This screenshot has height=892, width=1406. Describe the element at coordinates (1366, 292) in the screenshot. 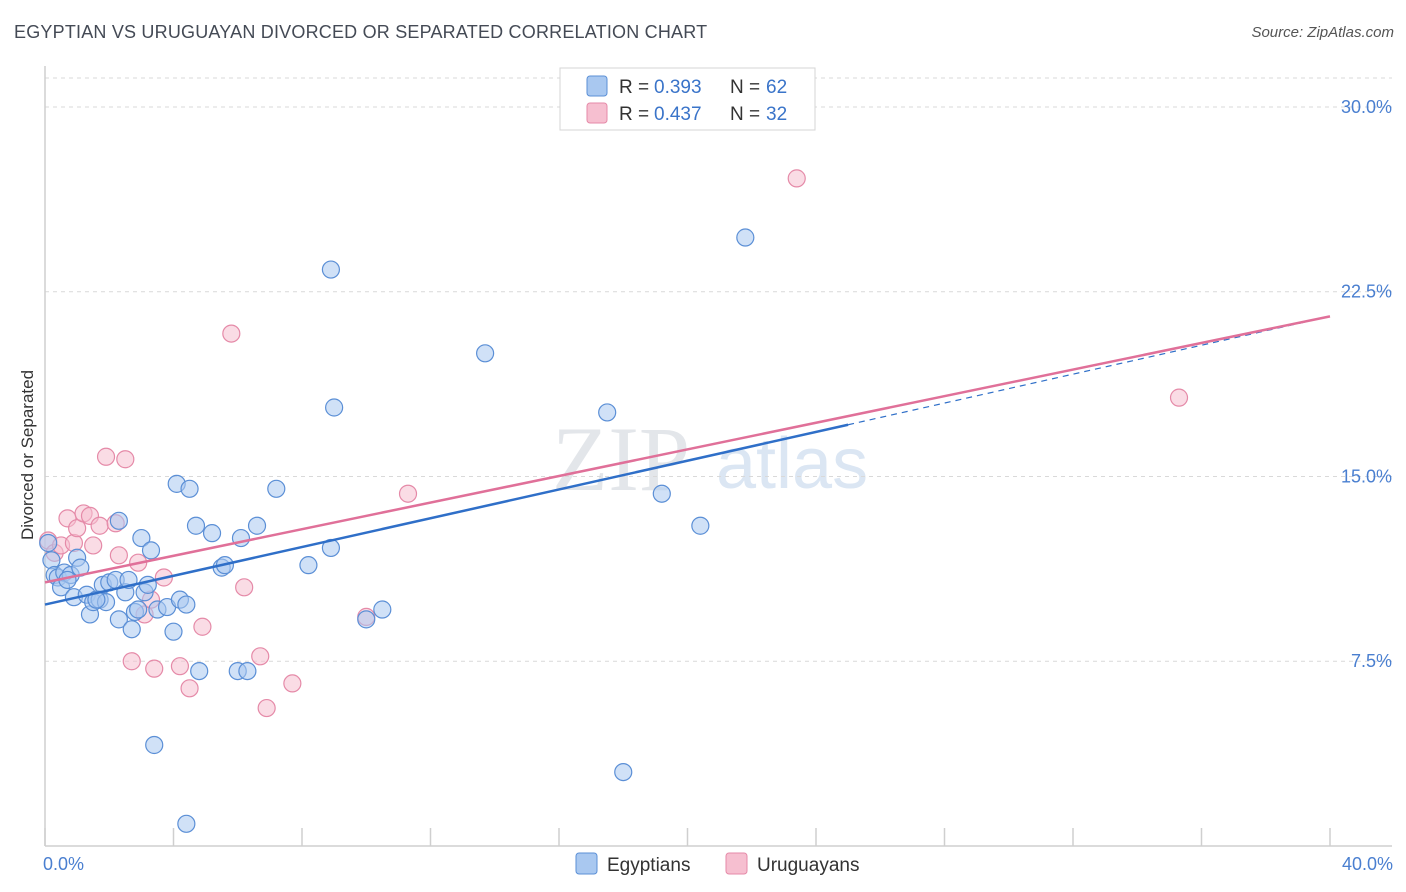

I see `y-tick-label-22.5: 22.5%` at that location.